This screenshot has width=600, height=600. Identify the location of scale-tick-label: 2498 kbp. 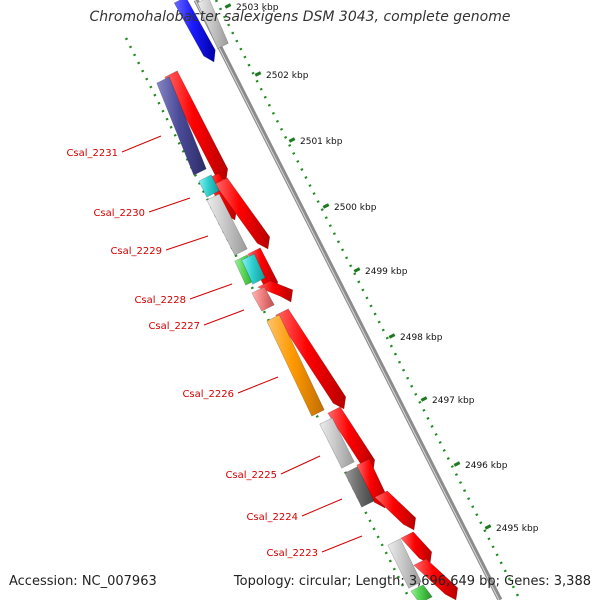
(421, 338).